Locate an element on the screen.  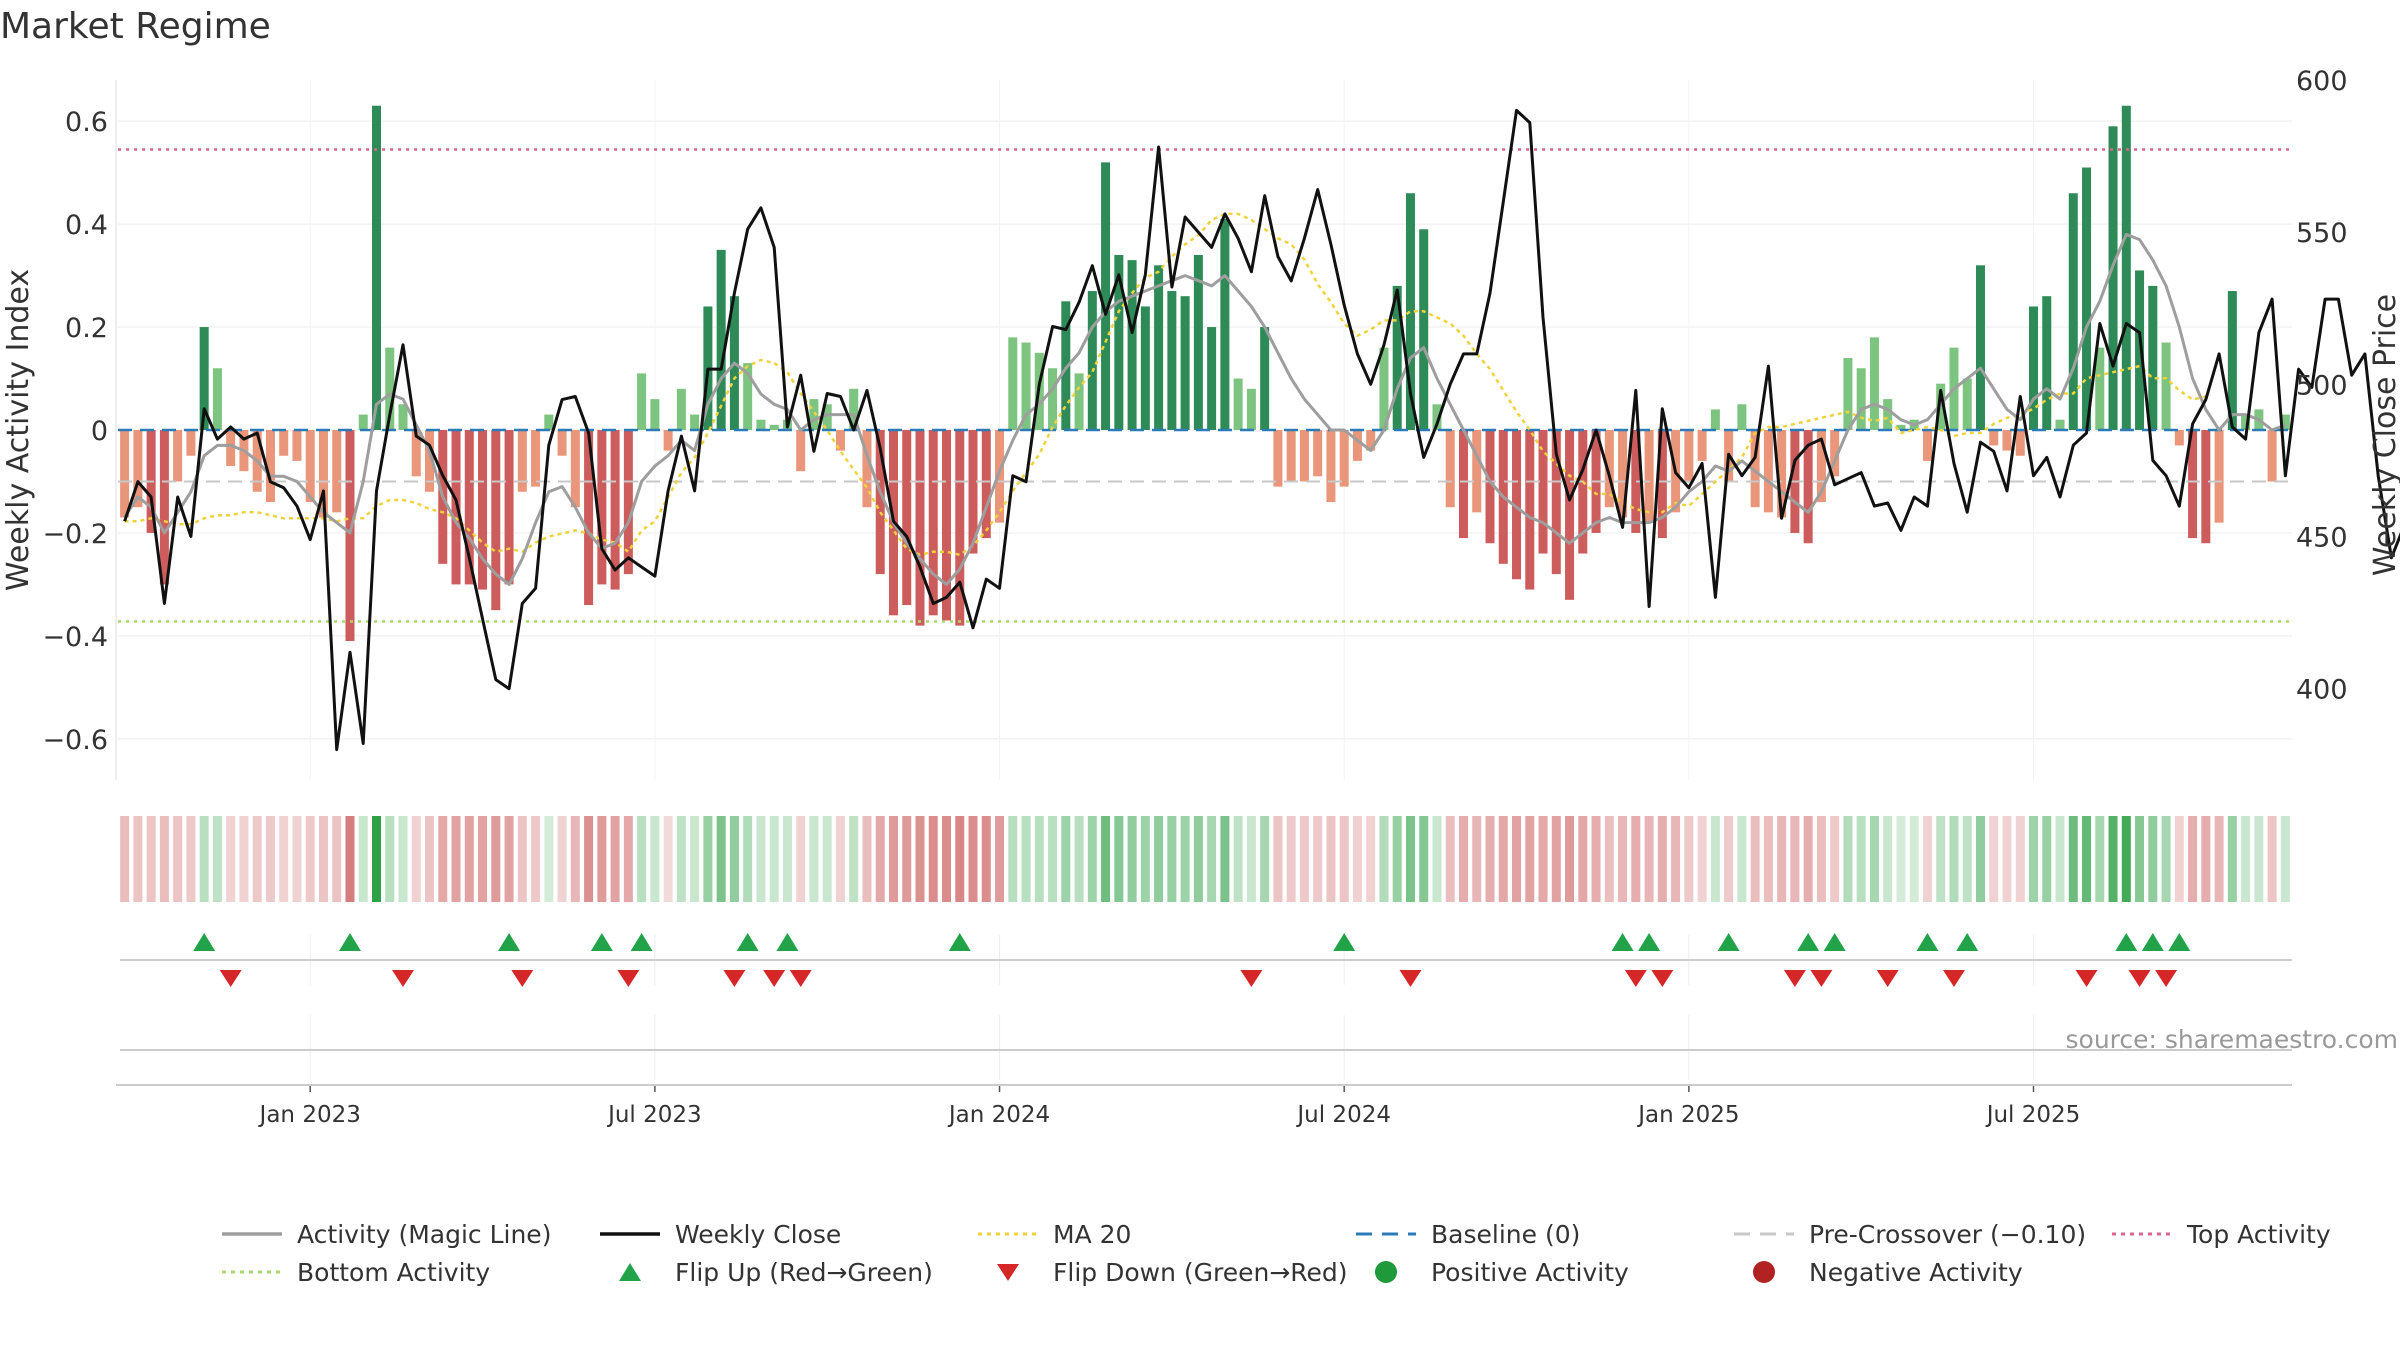
legend-item-weekly_close: Weekly Close is located at coordinates (720, 1234).